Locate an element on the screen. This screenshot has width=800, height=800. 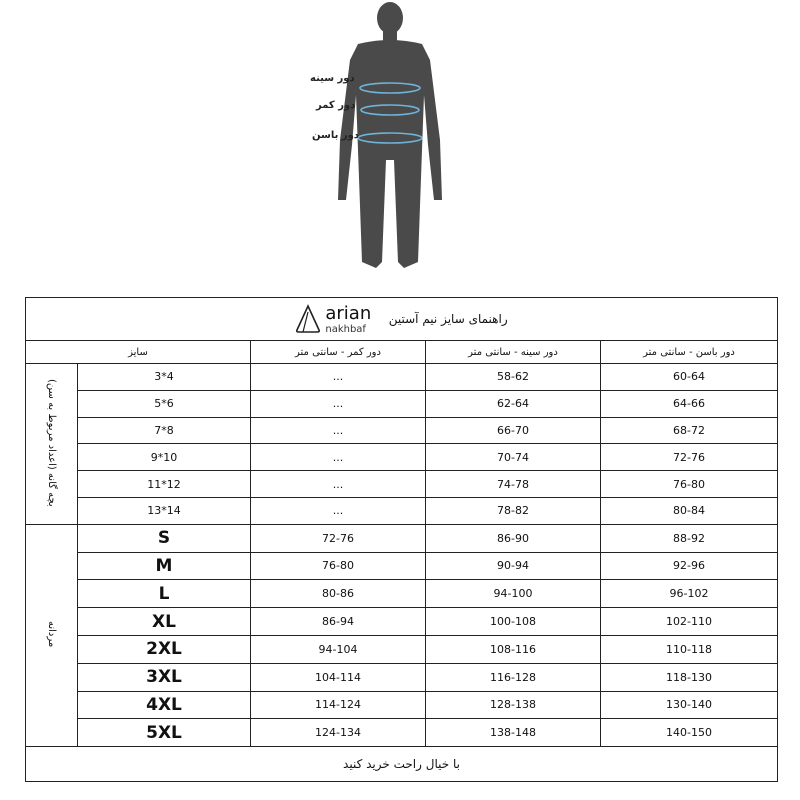
waist-cell: 104-114 is located at coordinates (338, 677).